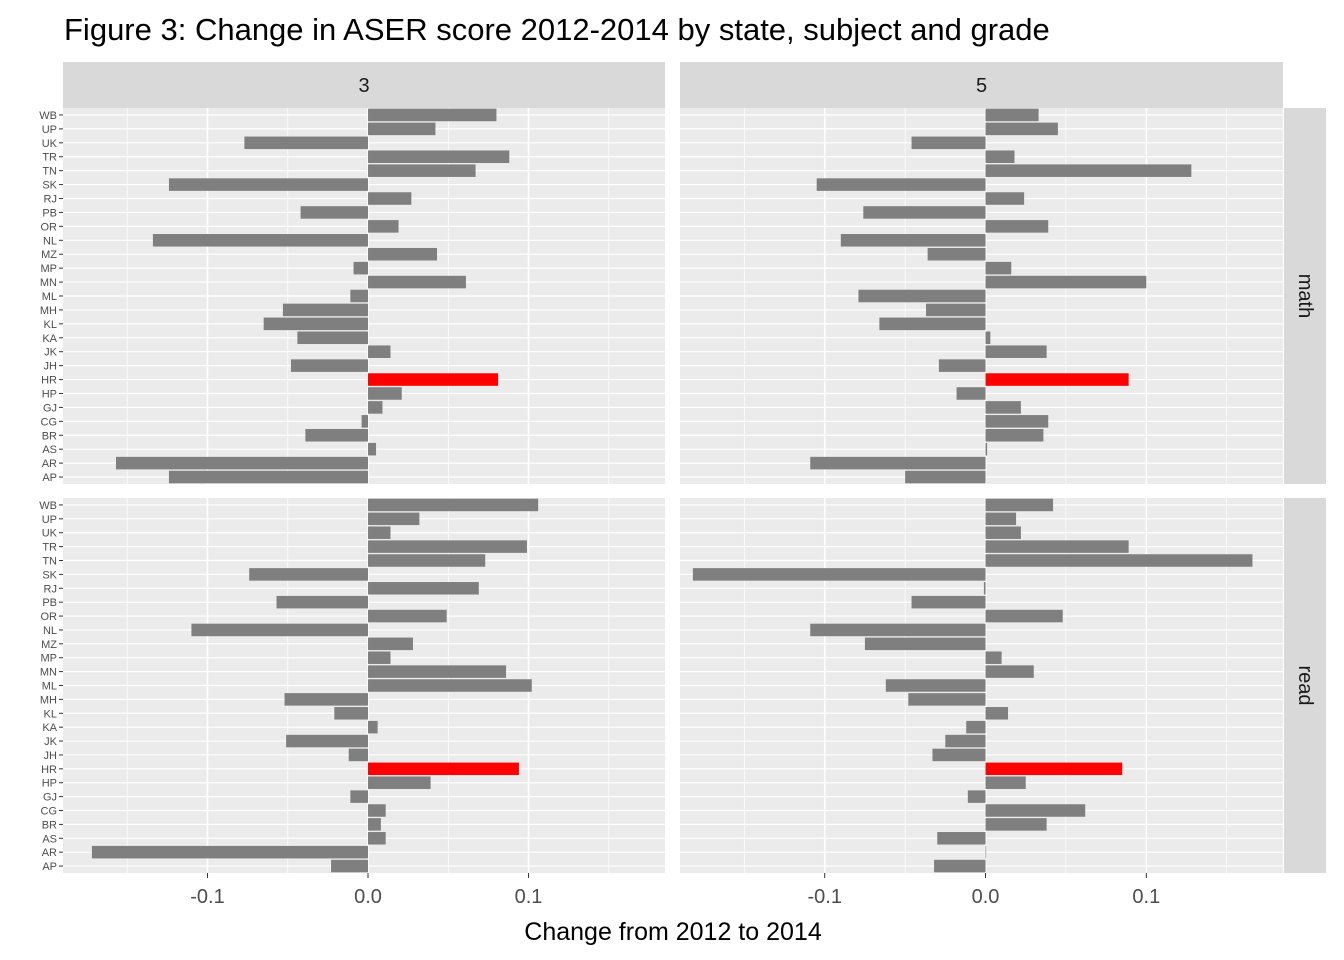  What do you see at coordinates (403, 254) in the screenshot?
I see `bar-MZ` at bounding box center [403, 254].